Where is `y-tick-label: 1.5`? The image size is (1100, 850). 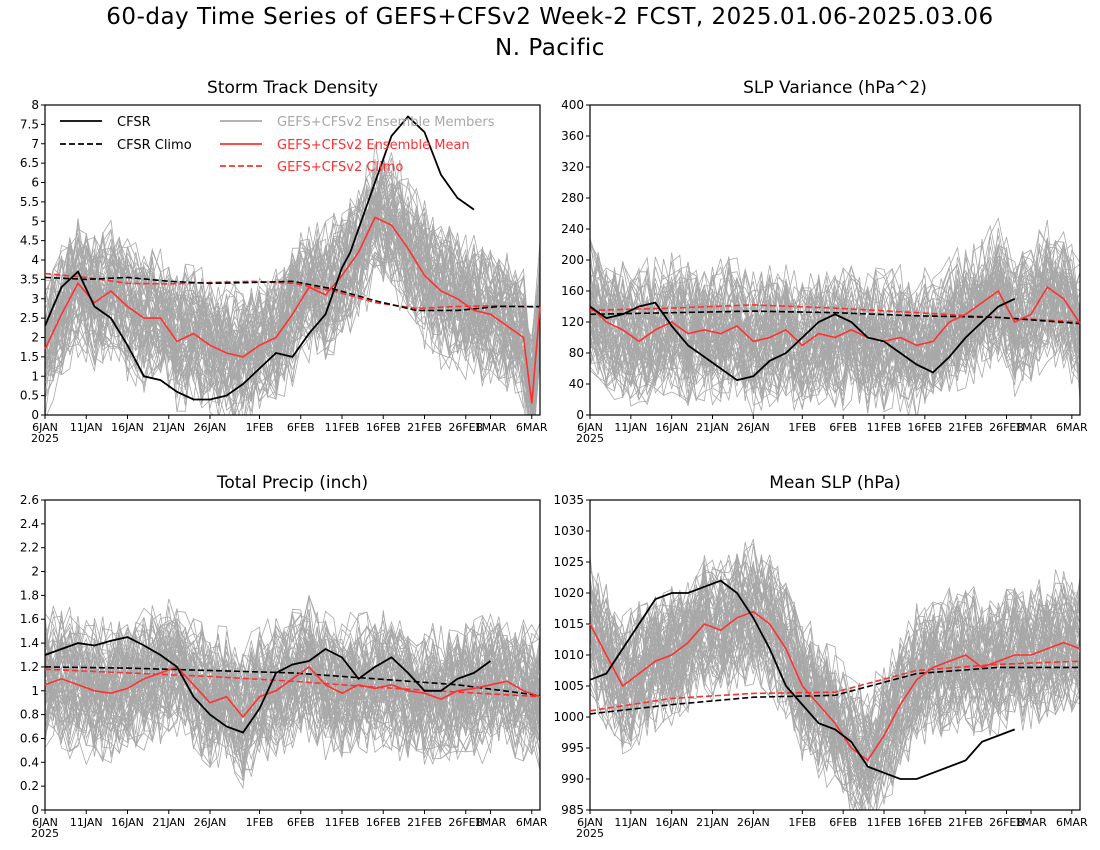
y-tick-label: 1.5 is located at coordinates (29, 357).